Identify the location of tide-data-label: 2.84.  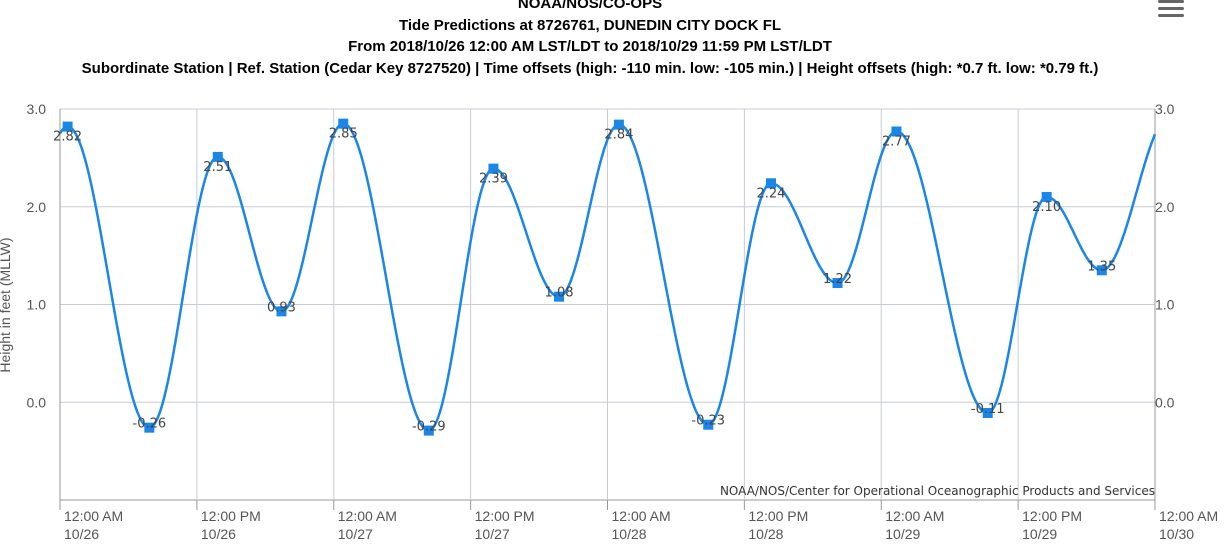
(618, 135).